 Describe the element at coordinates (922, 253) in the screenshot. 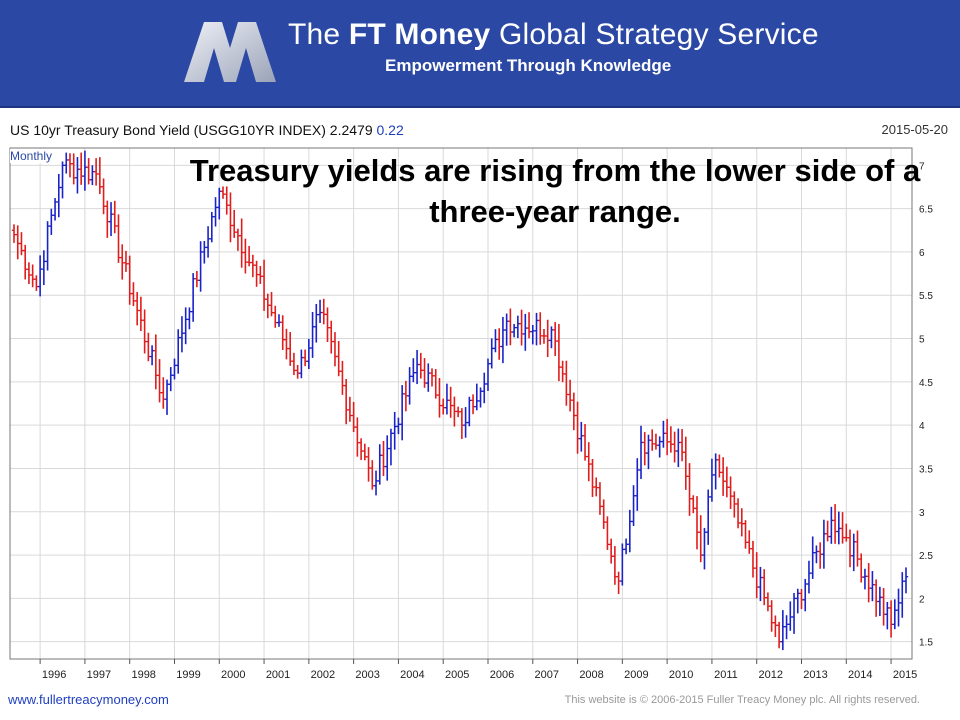

I see `y-tick-label: 6` at that location.